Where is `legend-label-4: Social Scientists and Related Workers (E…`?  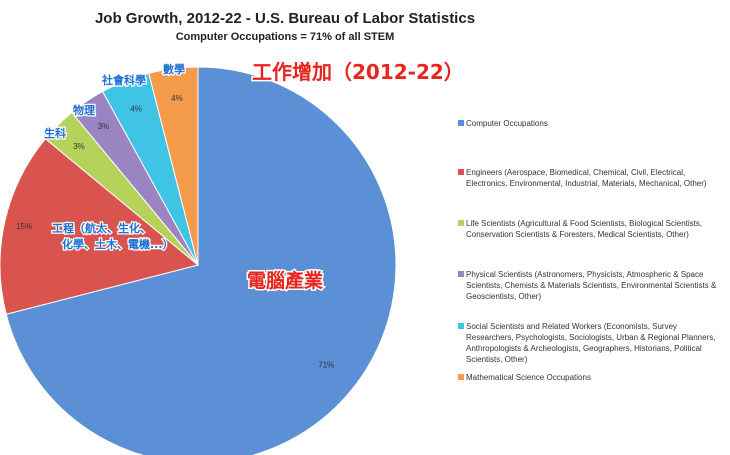 legend-label-4: Social Scientists and Related Workers (E… is located at coordinates (591, 343).